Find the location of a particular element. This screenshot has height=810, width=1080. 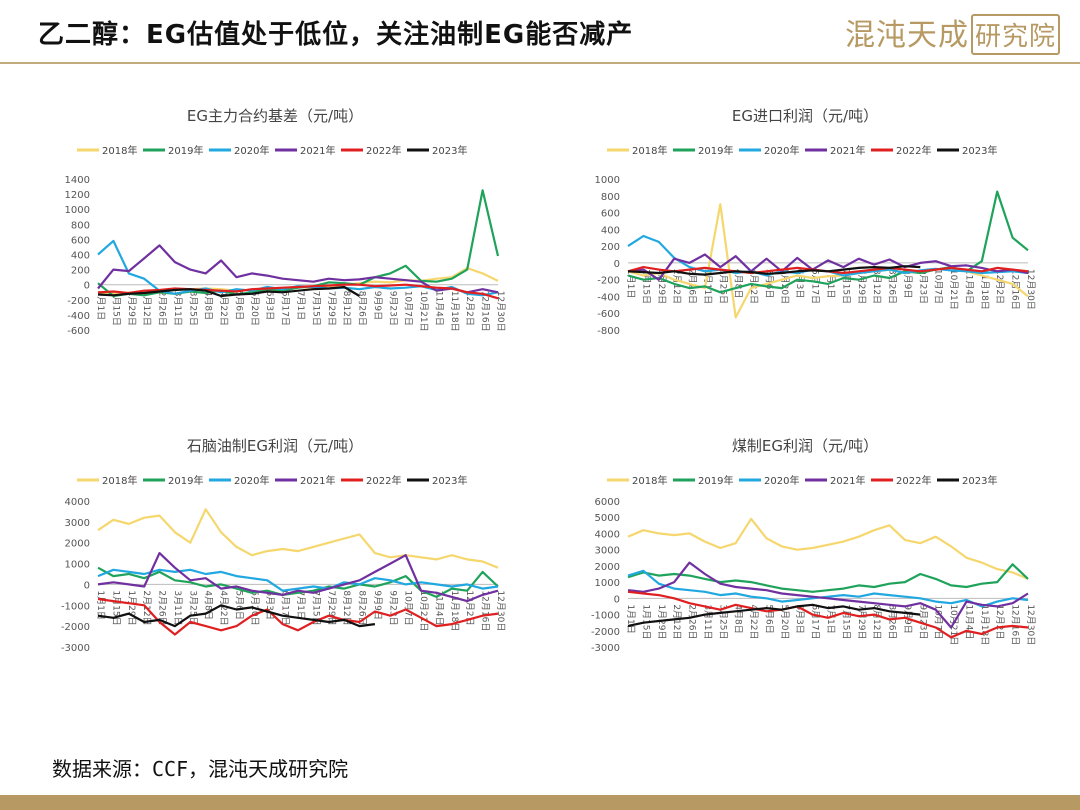

x-tick-label: 3月11日 is located at coordinates (707, 621).